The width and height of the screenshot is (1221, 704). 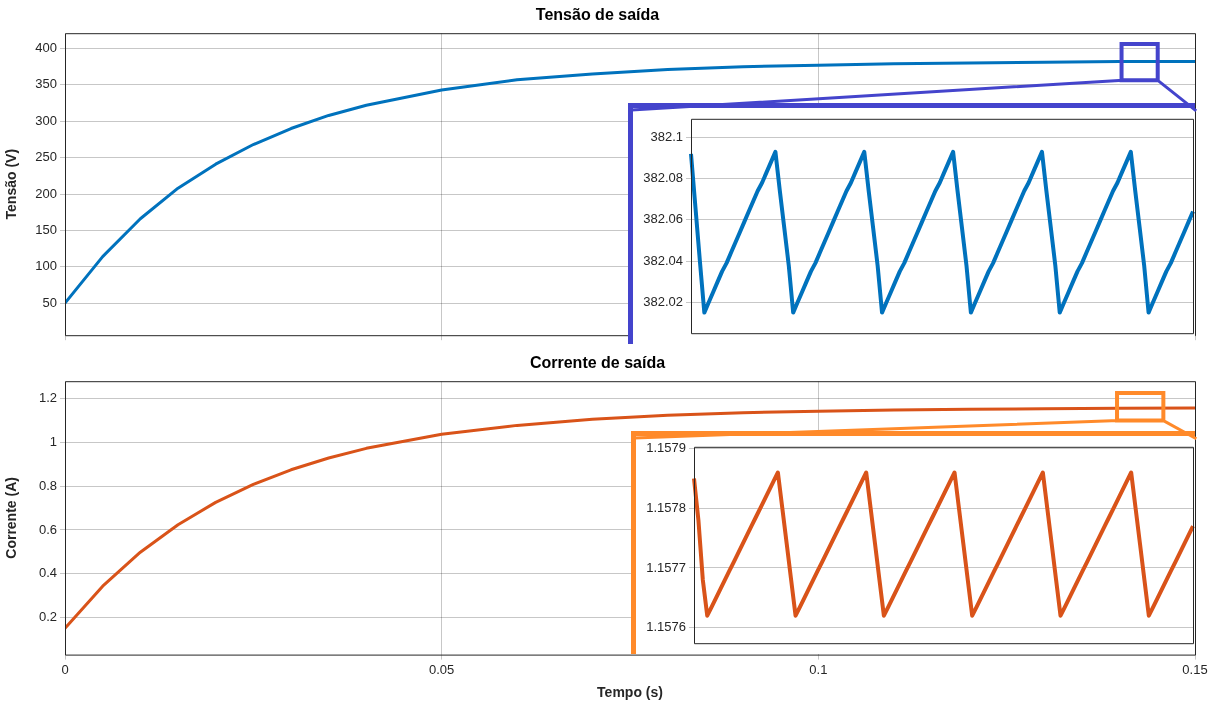 I want to click on y-tick-label: 150, so click(x=46, y=229).